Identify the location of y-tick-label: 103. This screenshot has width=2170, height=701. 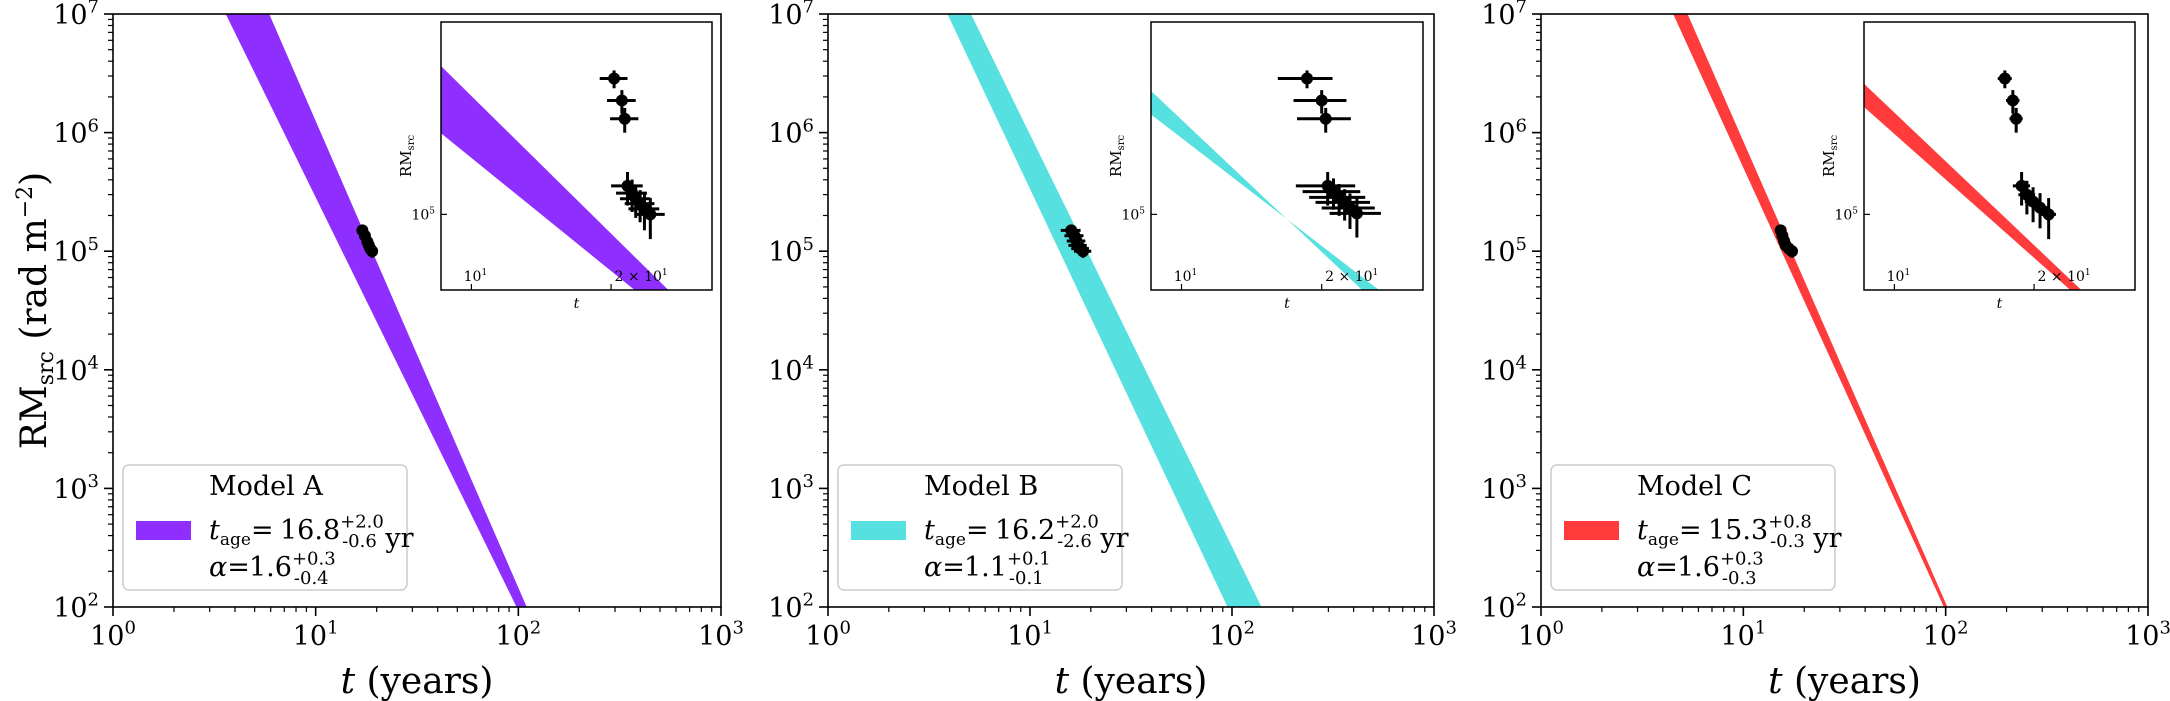
(791, 488).